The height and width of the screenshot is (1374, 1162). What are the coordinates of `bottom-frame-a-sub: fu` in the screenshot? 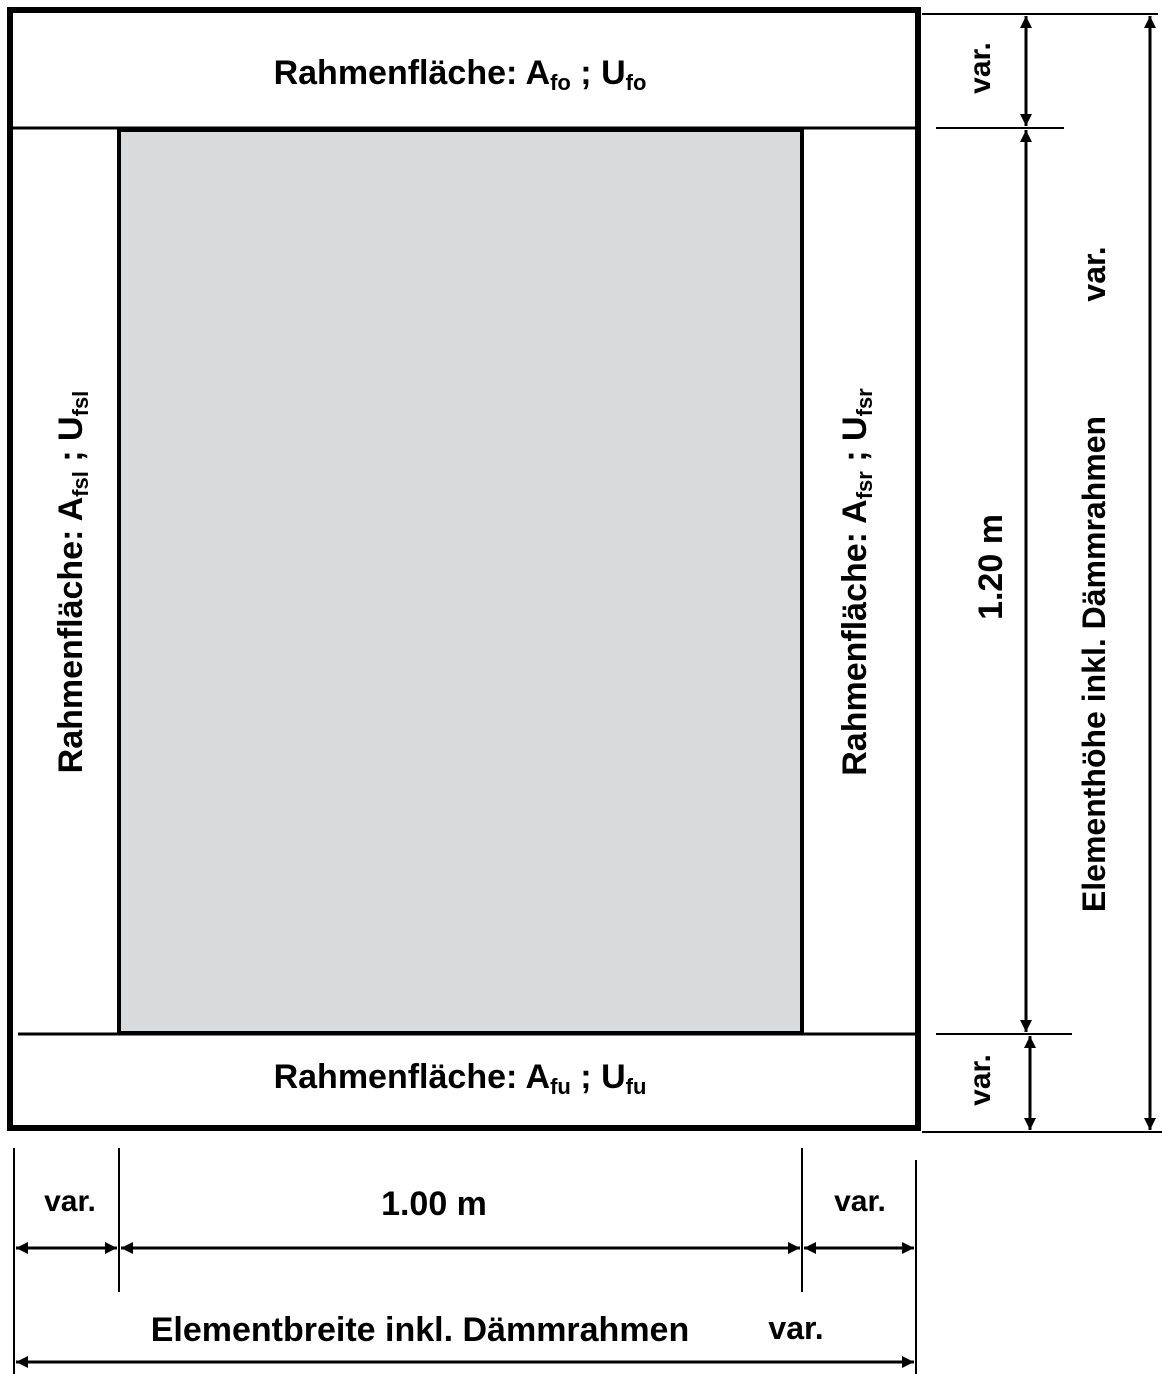 It's located at (560, 1086).